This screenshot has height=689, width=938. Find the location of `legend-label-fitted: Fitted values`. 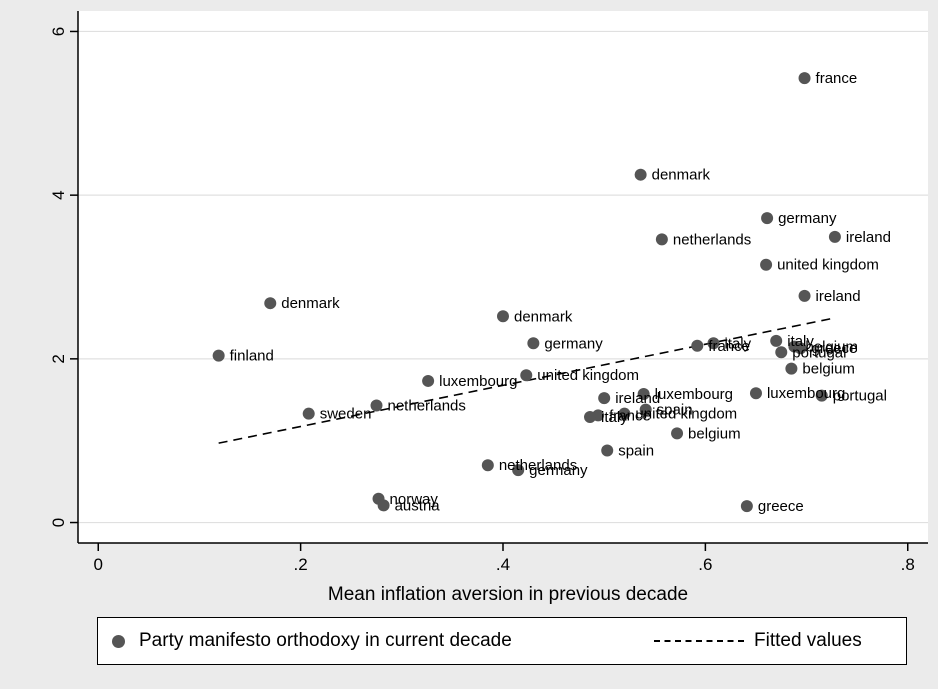

legend-label-fitted: Fitted values is located at coordinates (808, 640).